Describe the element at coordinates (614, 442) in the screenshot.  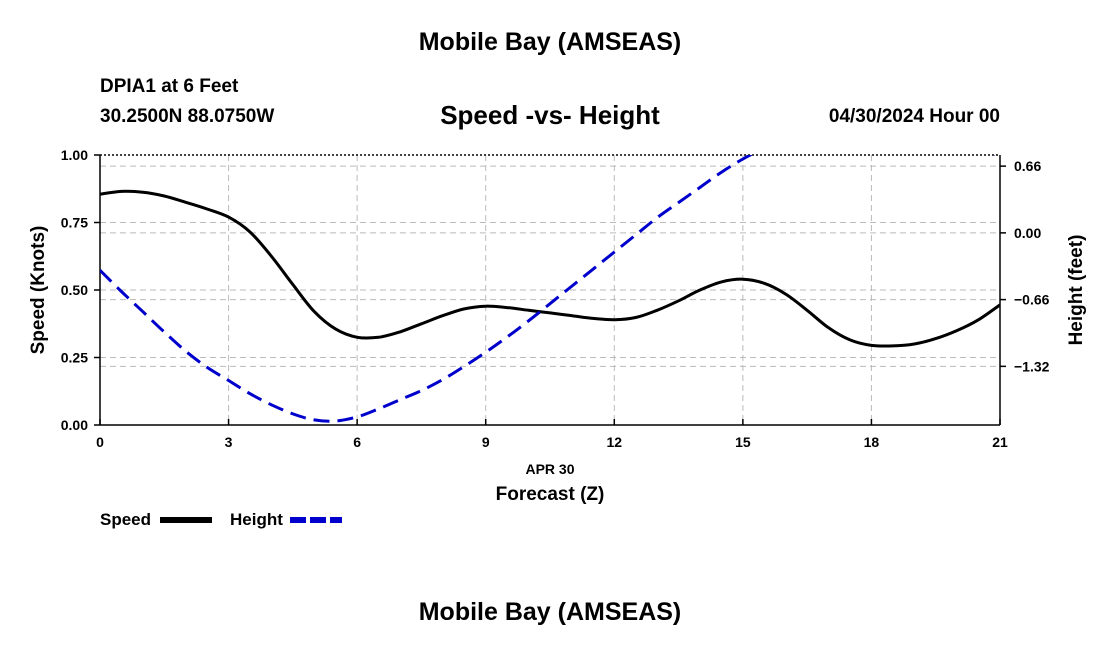
I see `x-tick-label: 12` at that location.